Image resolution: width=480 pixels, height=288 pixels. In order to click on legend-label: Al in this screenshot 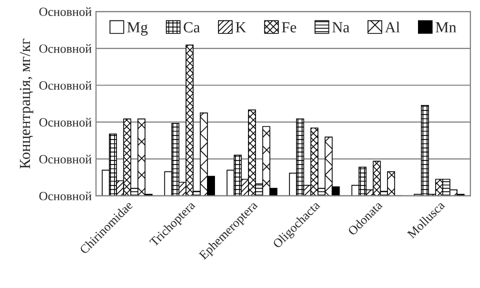, I will do `click(392, 27)`.